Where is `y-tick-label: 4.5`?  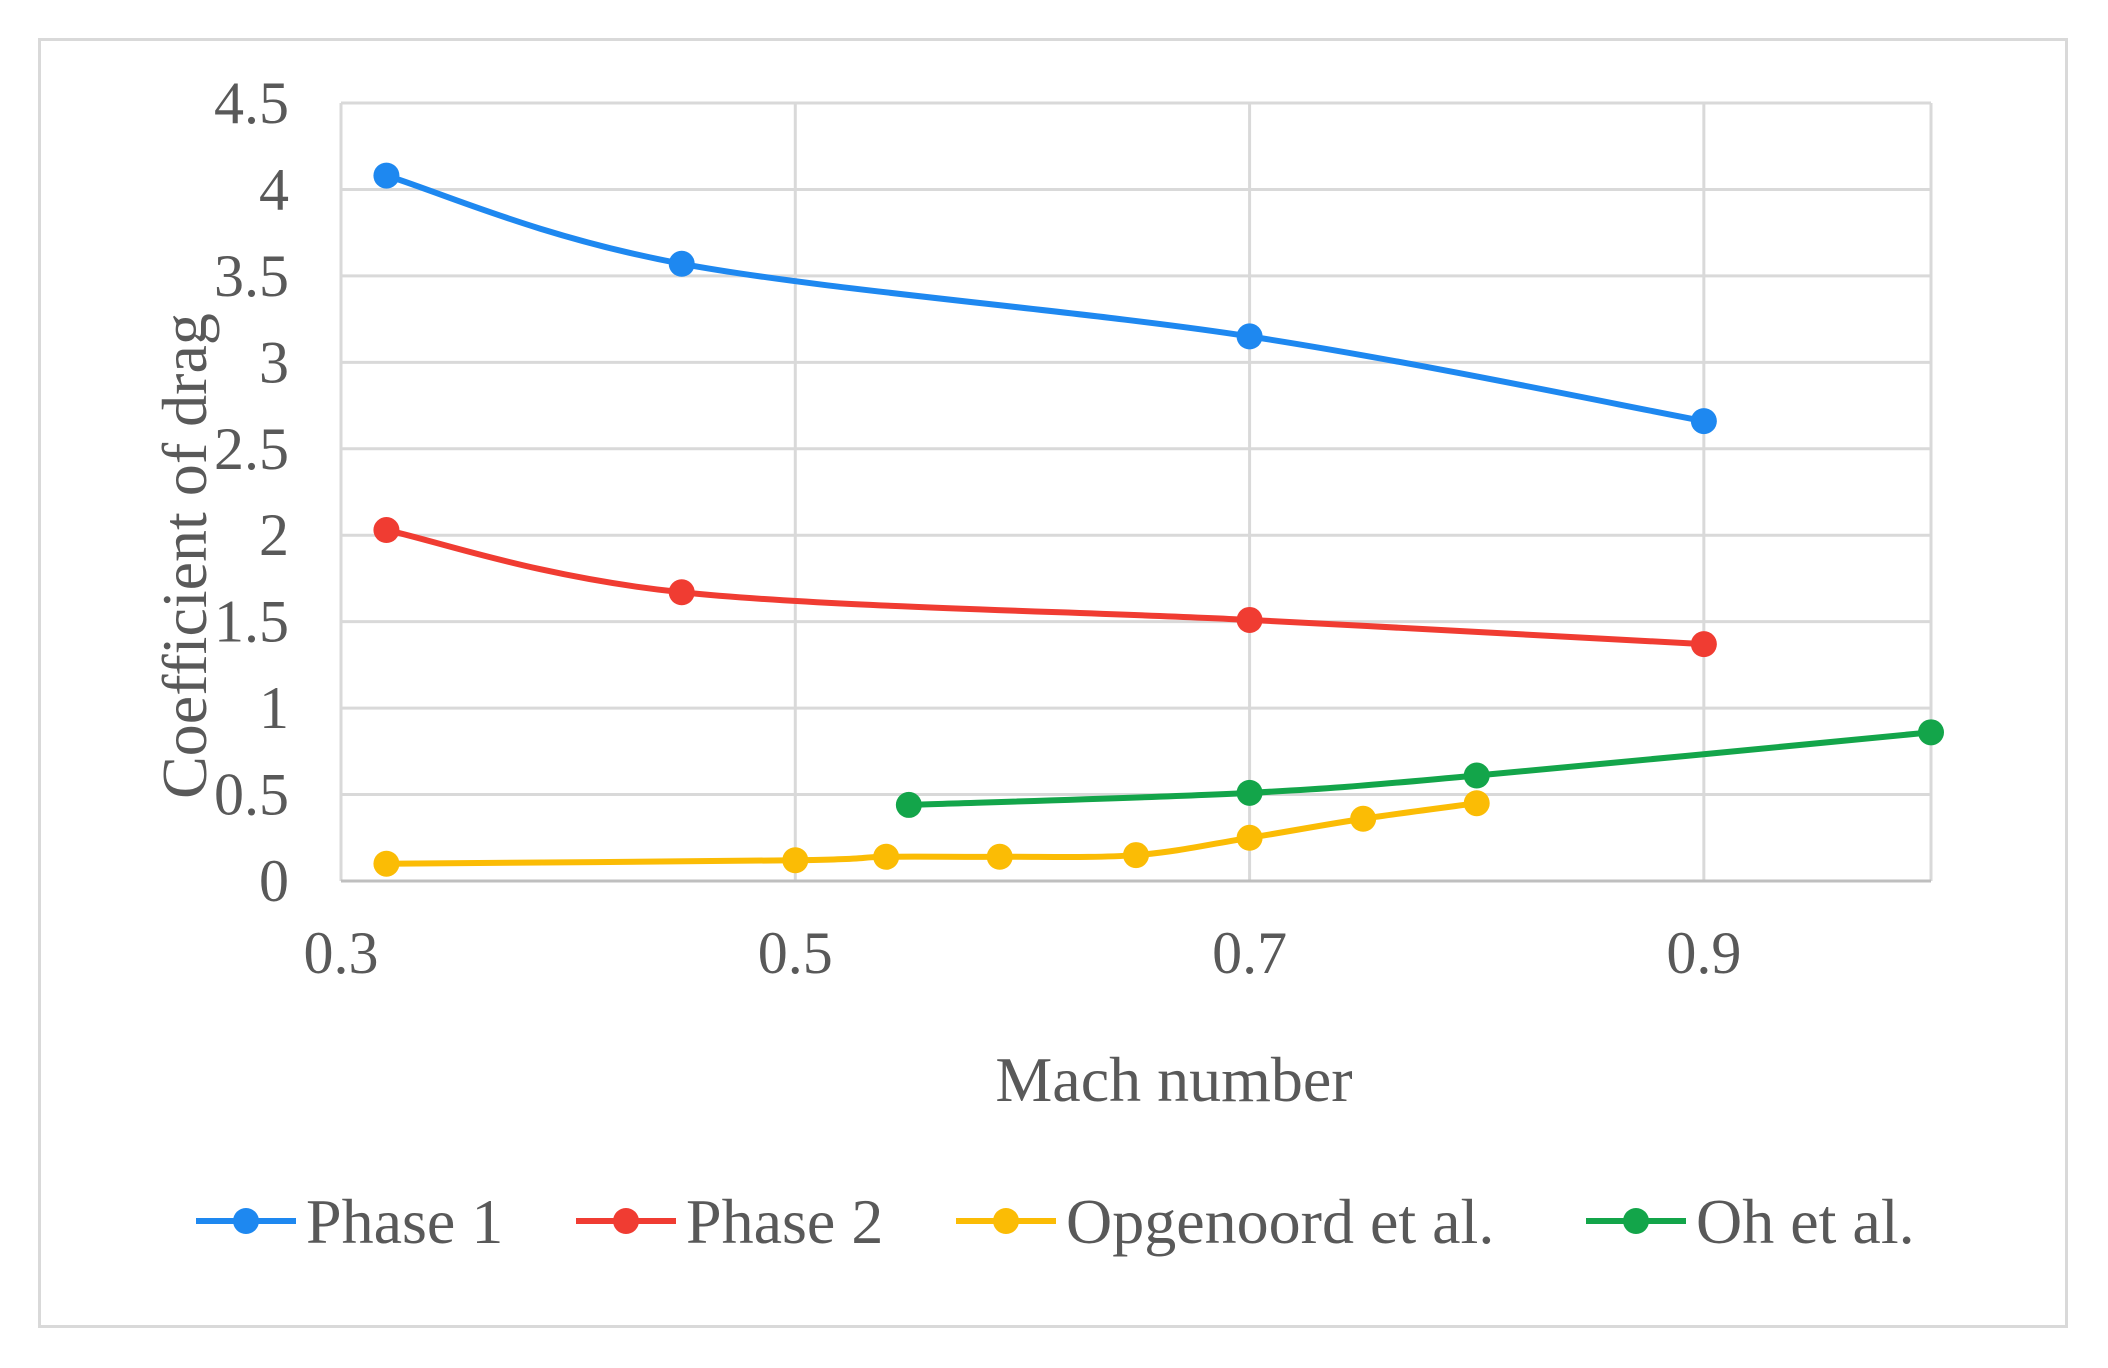 y-tick-label: 4.5 is located at coordinates (251, 103).